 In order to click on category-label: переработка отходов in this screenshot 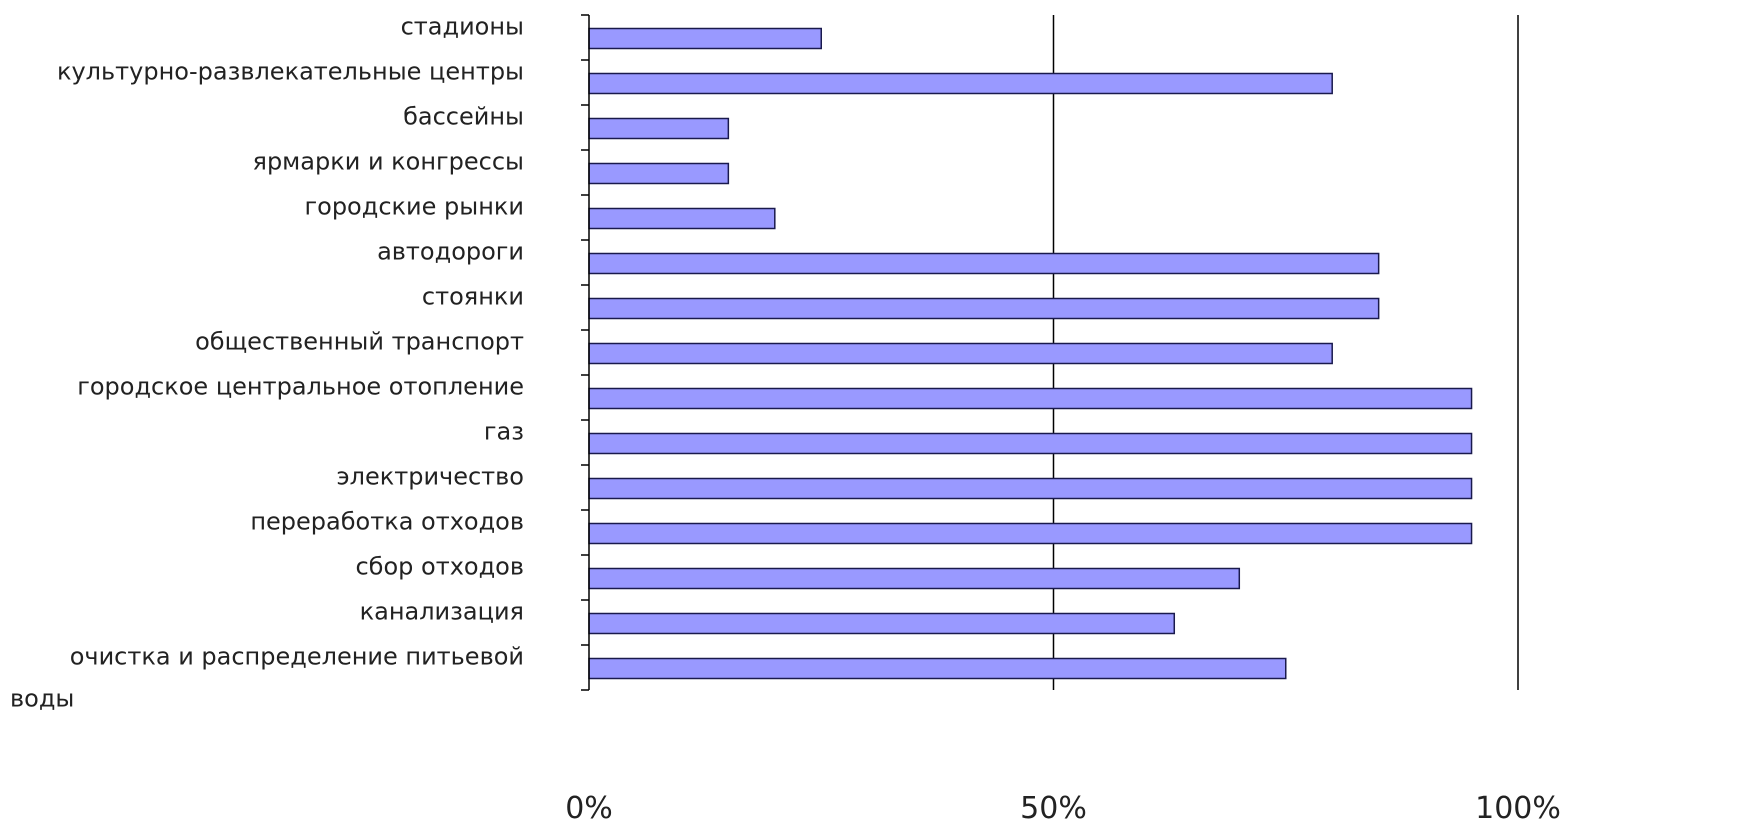, I will do `click(387, 522)`.